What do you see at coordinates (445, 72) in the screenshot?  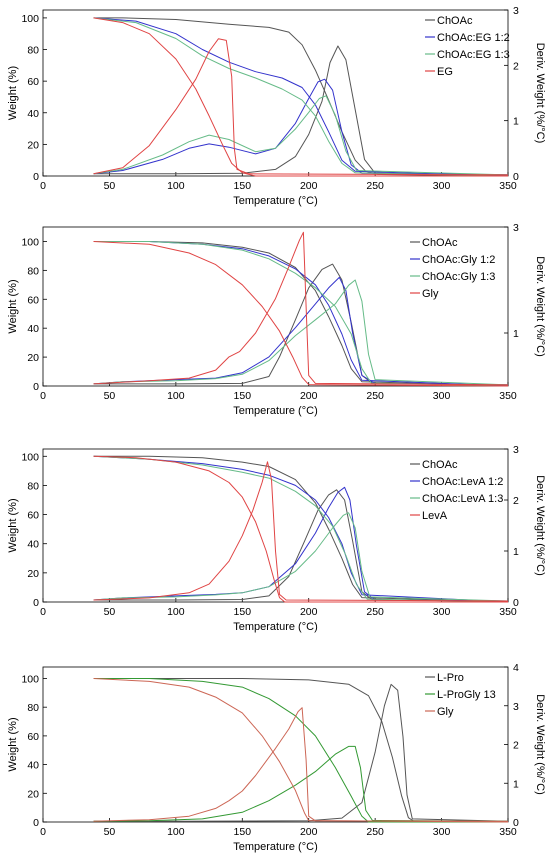 I see `legend-label: EG` at bounding box center [445, 72].